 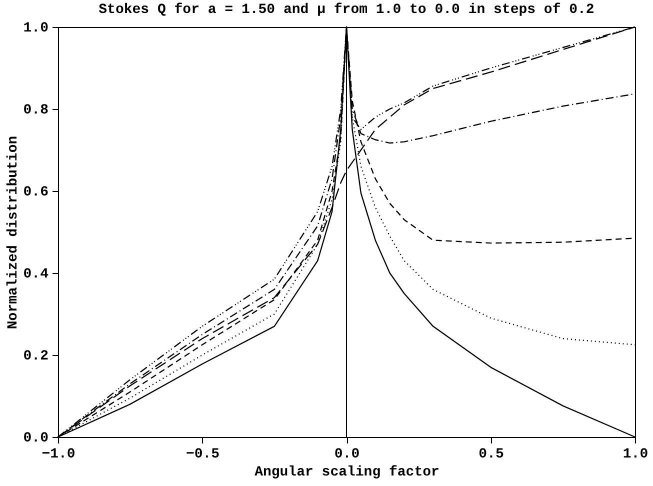 I want to click on y-tick-label: 0.0, so click(x=35, y=438).